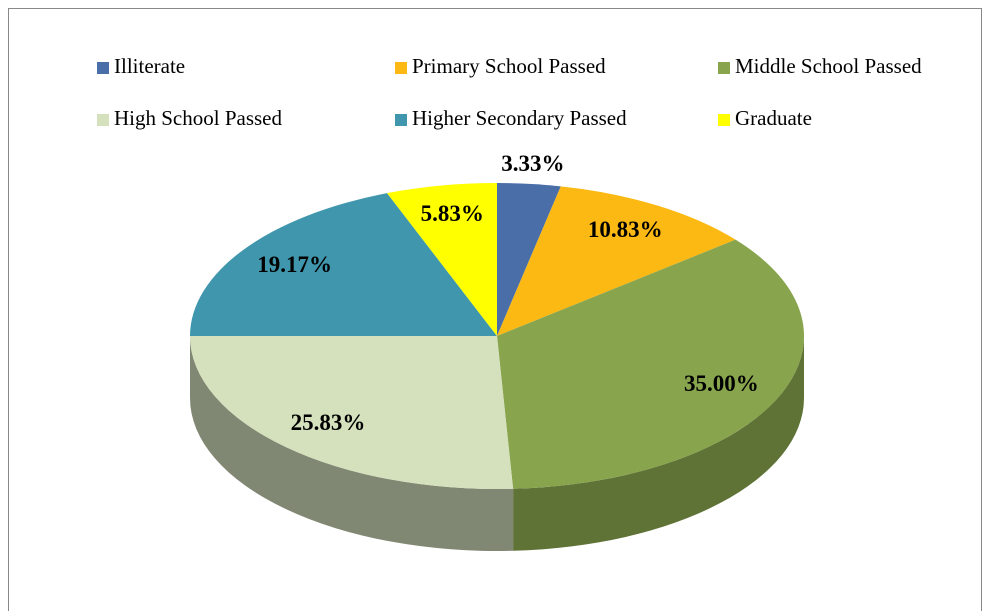 This screenshot has height=611, width=990. I want to click on data-label: 19.17%, so click(294, 264).